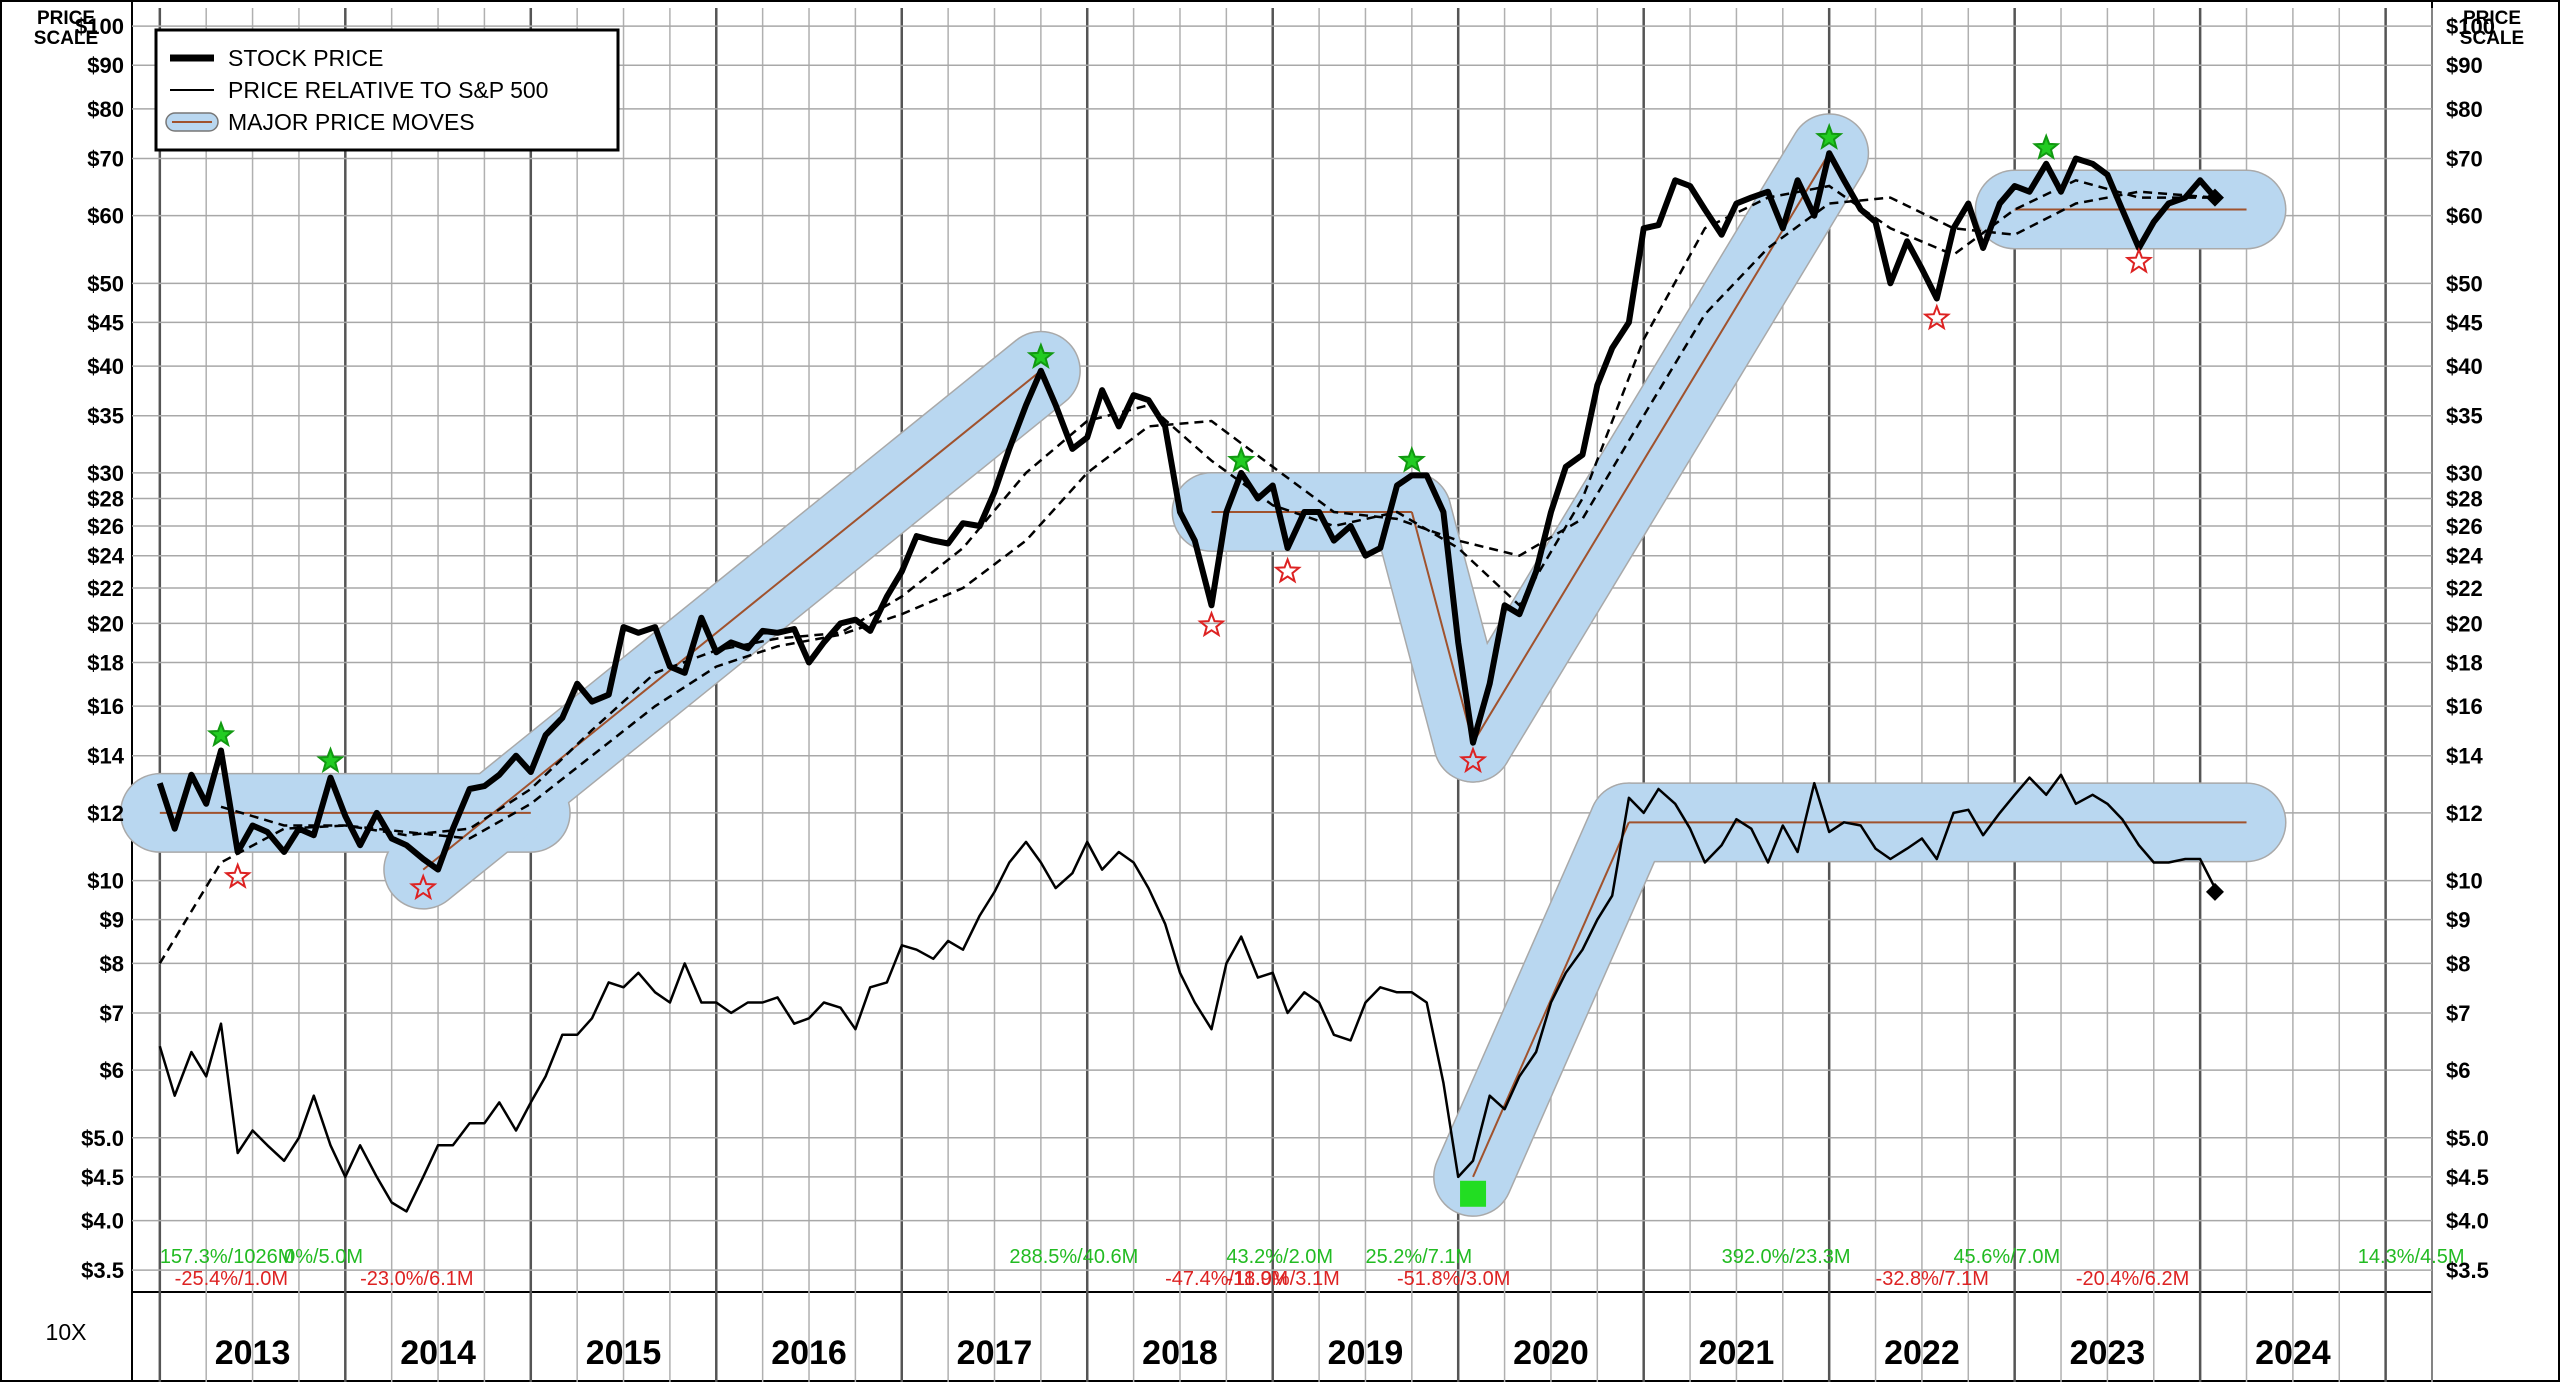  What do you see at coordinates (2464, 216) in the screenshot?
I see `y-tick-label-right: $60` at bounding box center [2464, 216].